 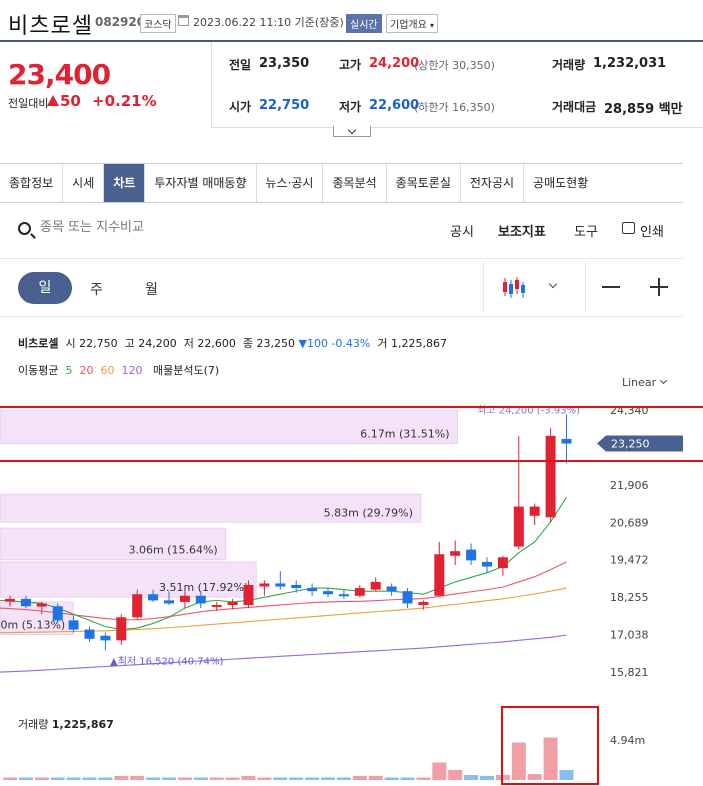 I want to click on compare-search-input, so click(x=140, y=227).